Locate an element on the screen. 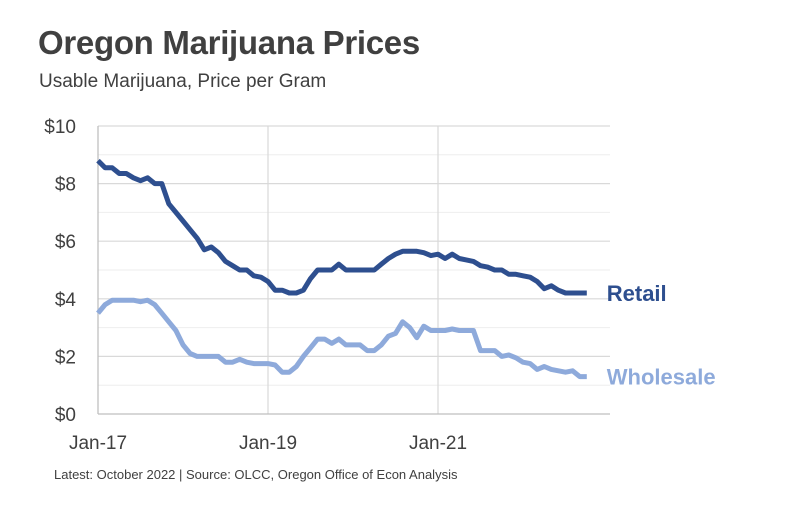 This screenshot has width=800, height=506. y-tick-label: $4 is located at coordinates (66, 300).